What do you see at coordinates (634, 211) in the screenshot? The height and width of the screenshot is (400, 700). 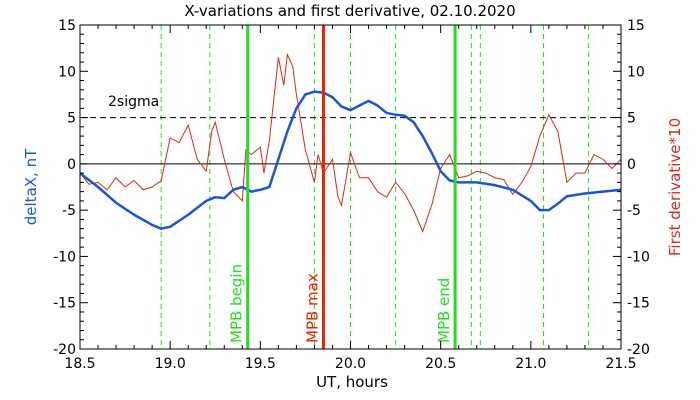 I see `y-tick-label-right: -5` at bounding box center [634, 211].